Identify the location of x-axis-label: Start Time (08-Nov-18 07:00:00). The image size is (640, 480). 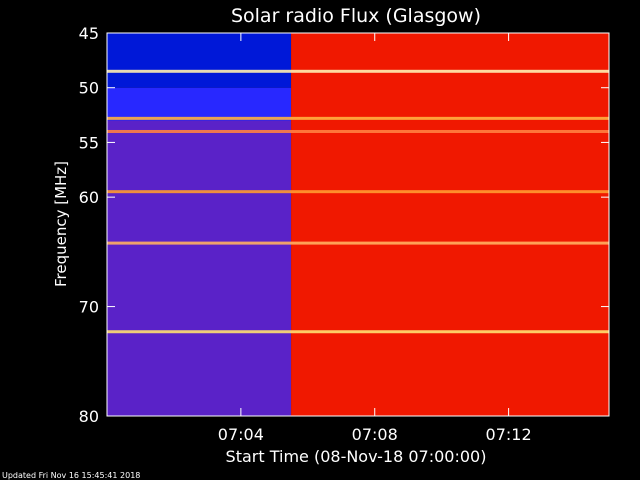
(356, 456).